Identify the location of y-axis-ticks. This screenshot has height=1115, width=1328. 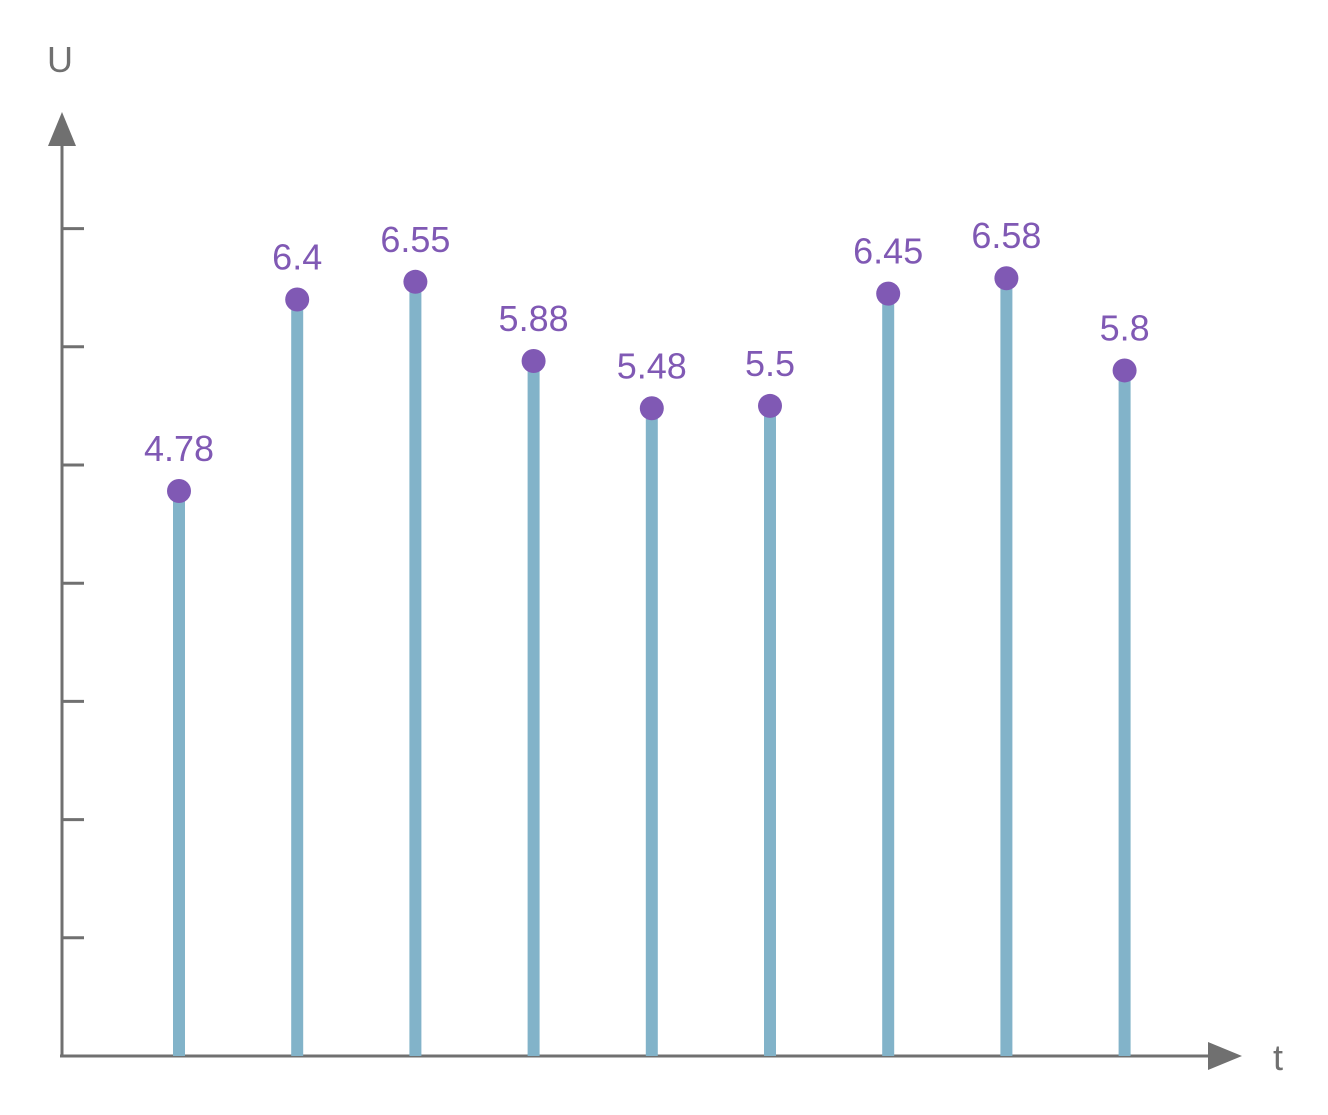
(73, 583).